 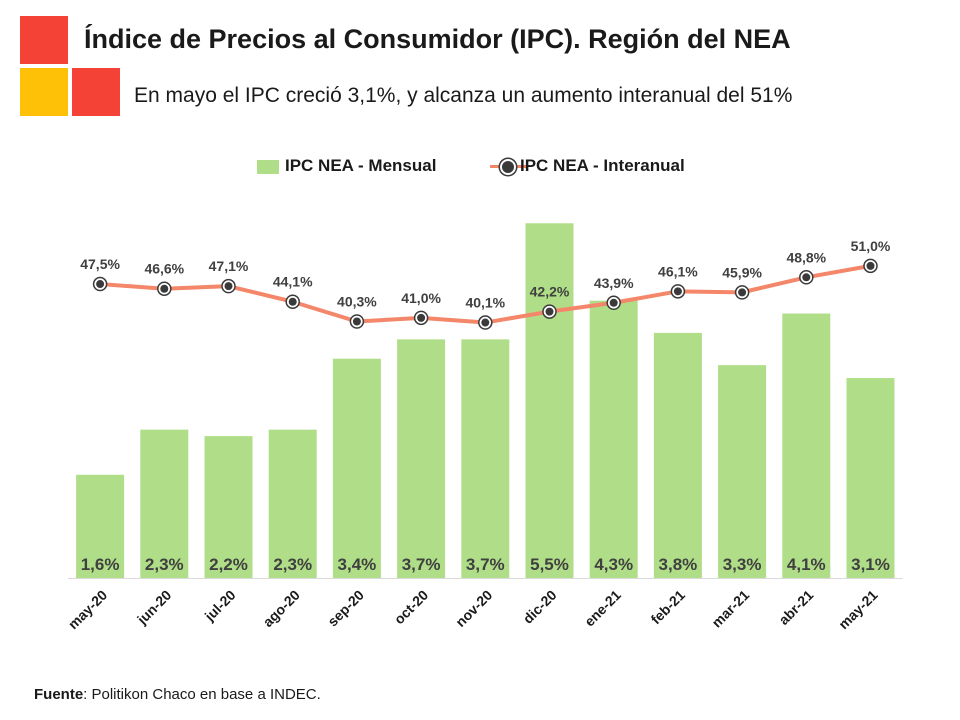 I want to click on legend: IPC NEA - Mensual IPC NEA - Interanual, so click(x=480, y=166).